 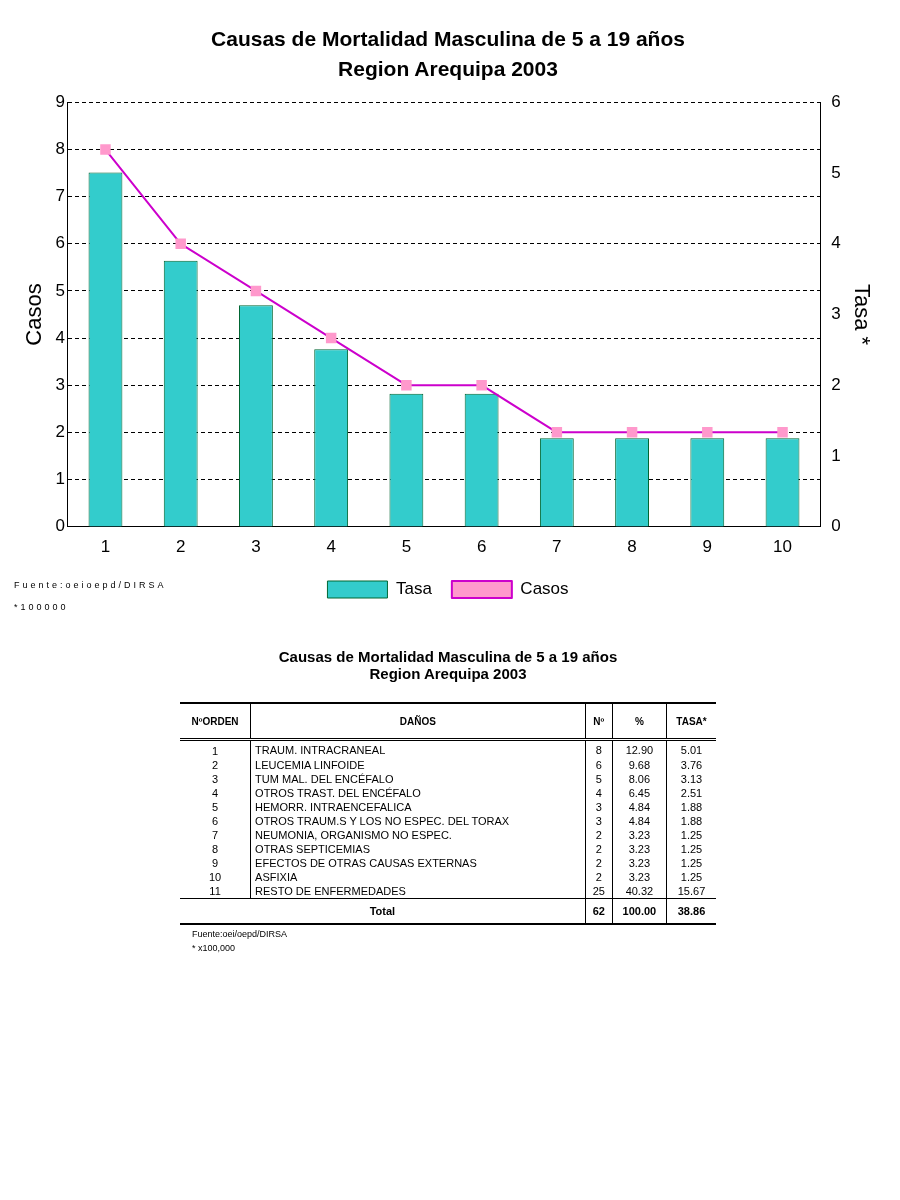 What do you see at coordinates (836, 455) in the screenshot?
I see `y2-tick-label: 1` at bounding box center [836, 455].